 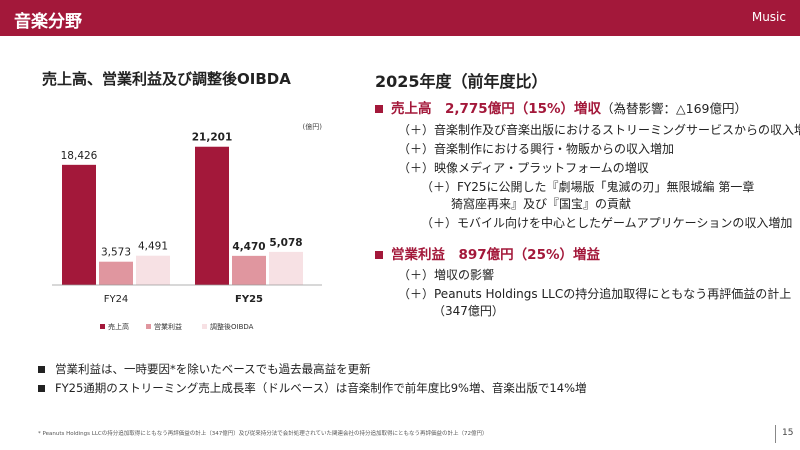 I want to click on note-row: 営業利益は、一時要因*を除いたベースでも過去最高益を更新, so click(x=204, y=369).